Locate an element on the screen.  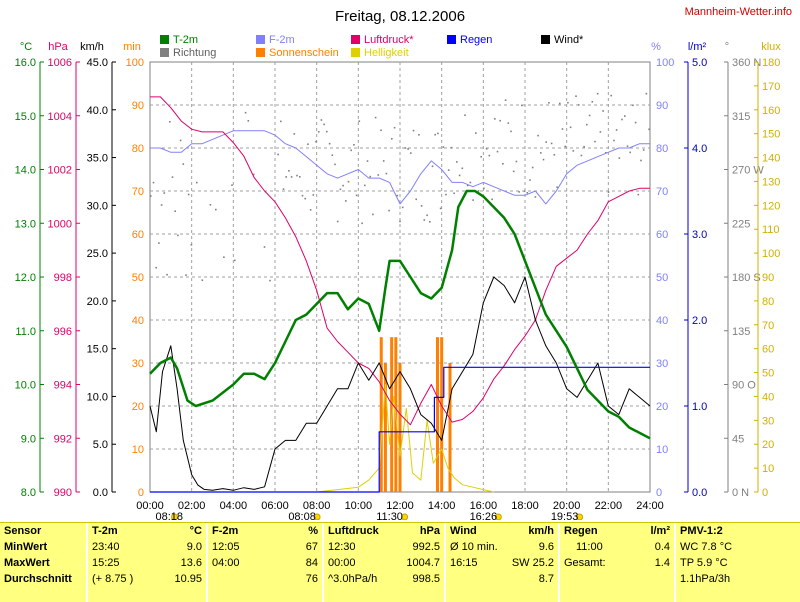
wind-tick: 30.0 is located at coordinates (97, 206).